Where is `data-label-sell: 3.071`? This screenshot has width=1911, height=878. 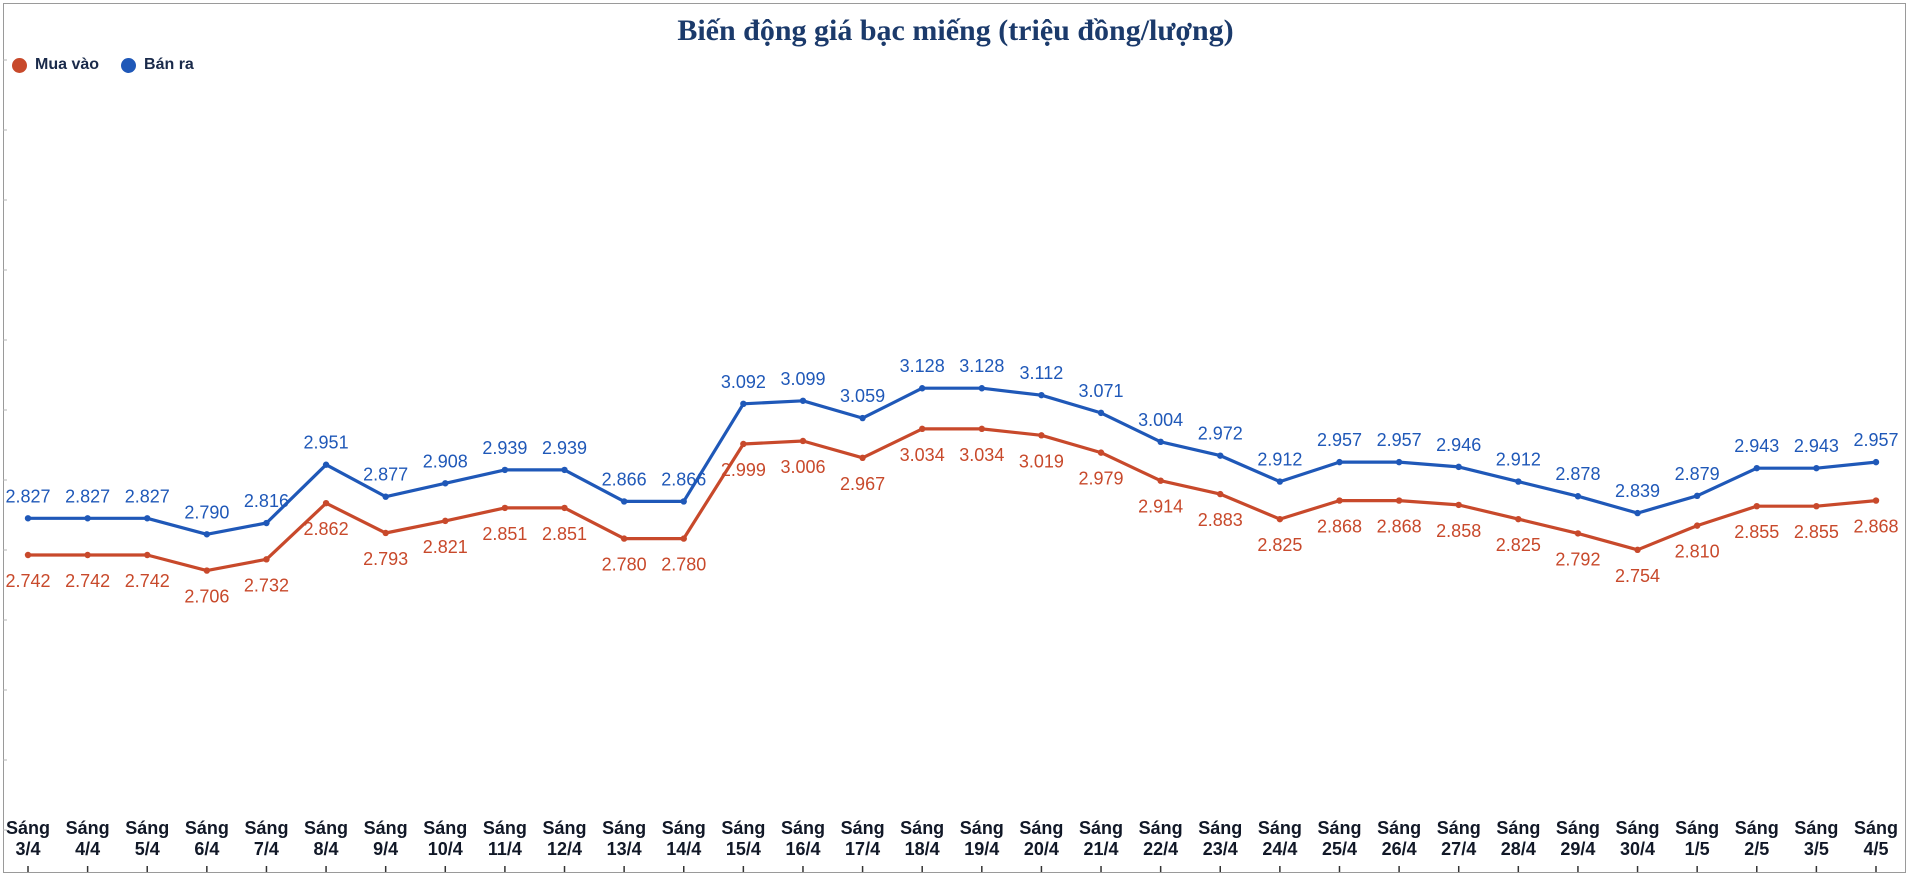
data-label-sell: 3.071 is located at coordinates (1101, 391).